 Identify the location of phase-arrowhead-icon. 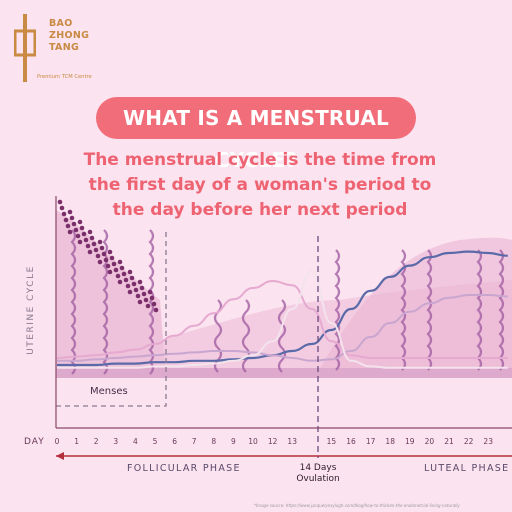
(60, 456).